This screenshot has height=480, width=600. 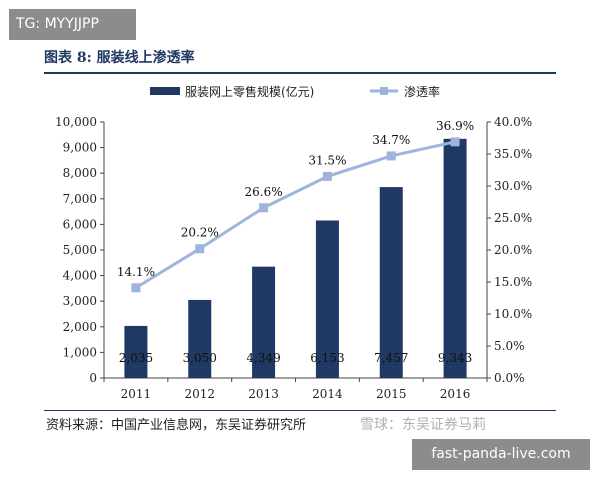 I want to click on x-tick-label: 2013, so click(x=263, y=394).